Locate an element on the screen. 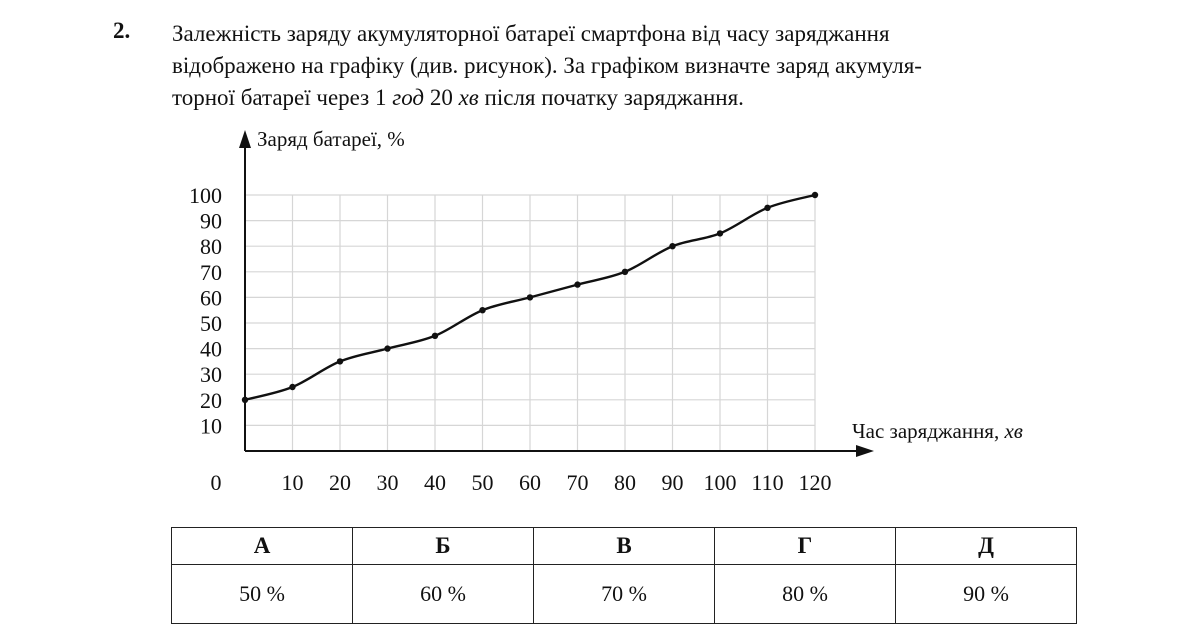 This screenshot has height=637, width=1190. answer-letters-row: А Б В Г Д is located at coordinates (624, 546).